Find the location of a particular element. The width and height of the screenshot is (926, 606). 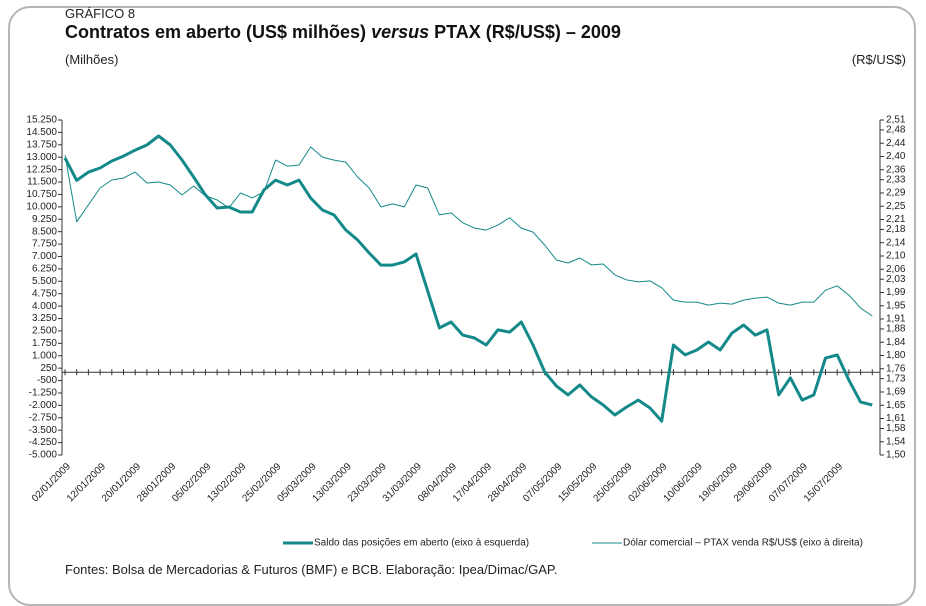

y-tick-label: 10.750 is located at coordinates (41, 194).